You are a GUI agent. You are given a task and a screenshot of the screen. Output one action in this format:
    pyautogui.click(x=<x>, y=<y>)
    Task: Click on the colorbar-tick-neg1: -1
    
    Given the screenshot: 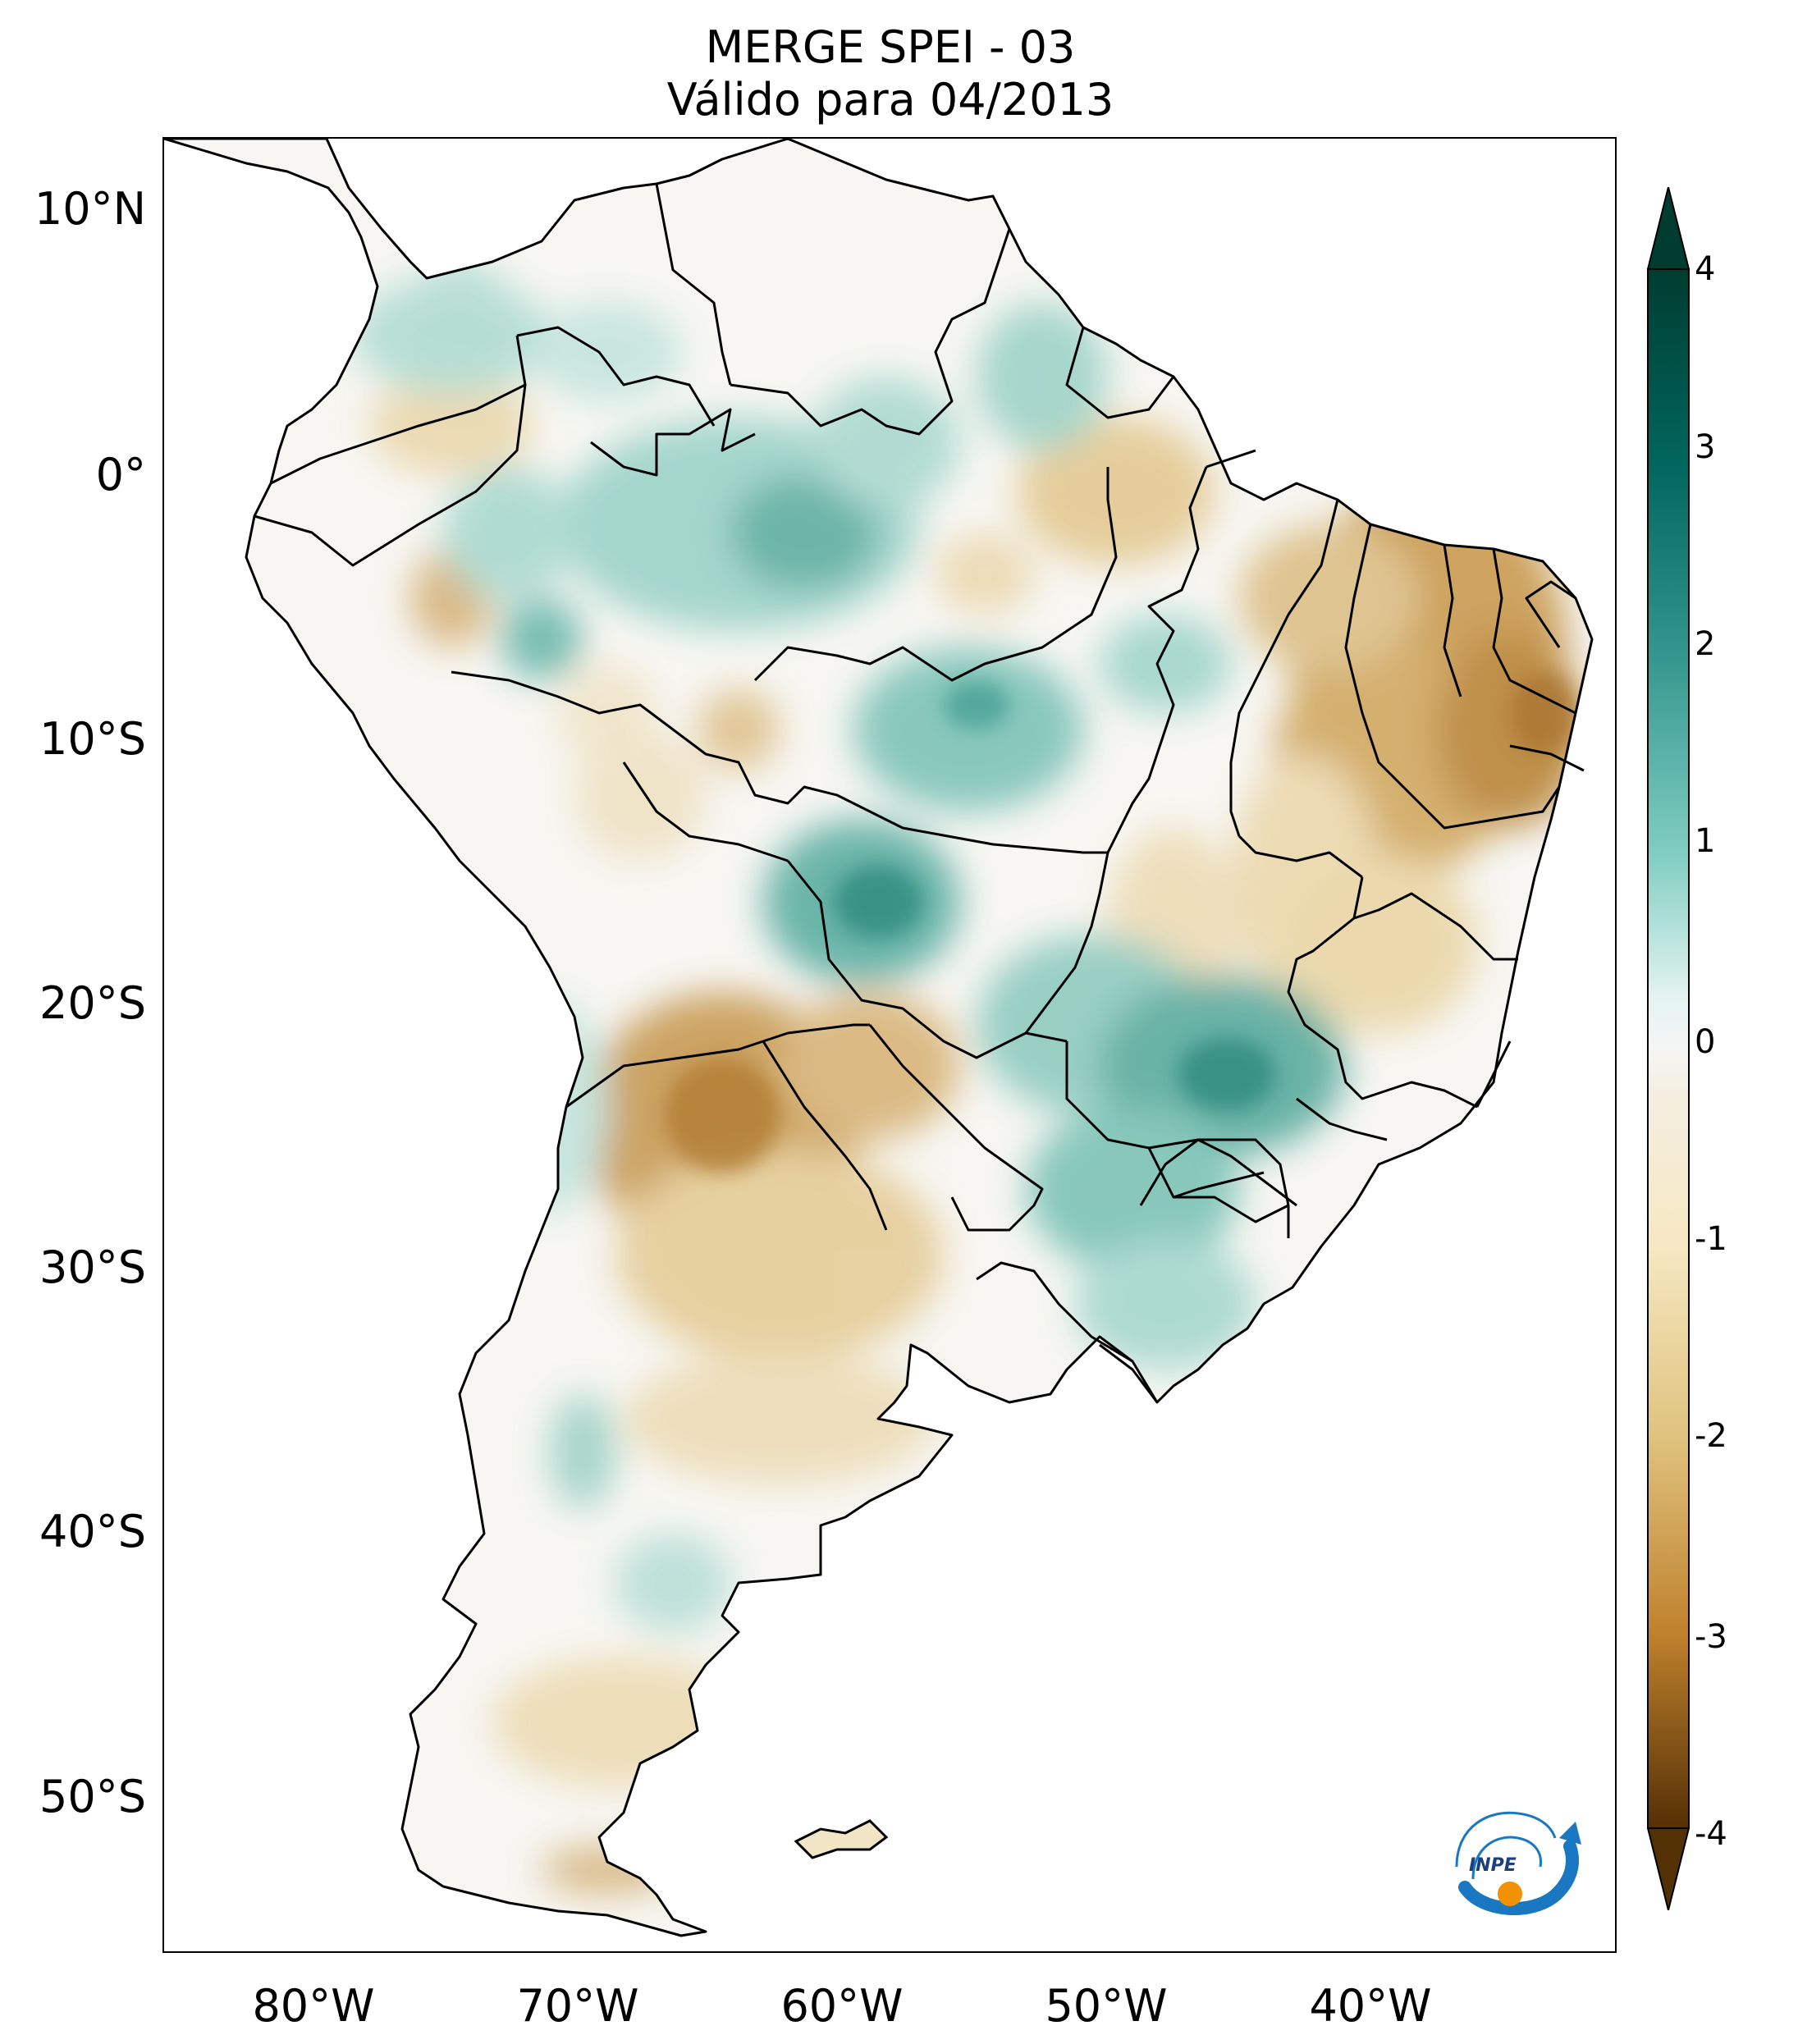 What is the action you would take?
    pyautogui.click(x=1711, y=1239)
    